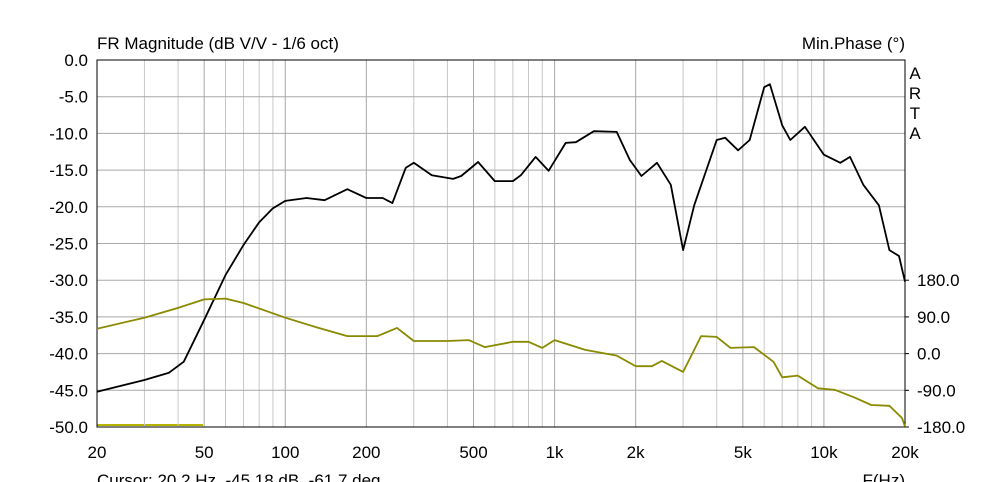 The image size is (1000, 482). Describe the element at coordinates (68, 207) in the screenshot. I see `y-tick-label: -20.0` at that location.